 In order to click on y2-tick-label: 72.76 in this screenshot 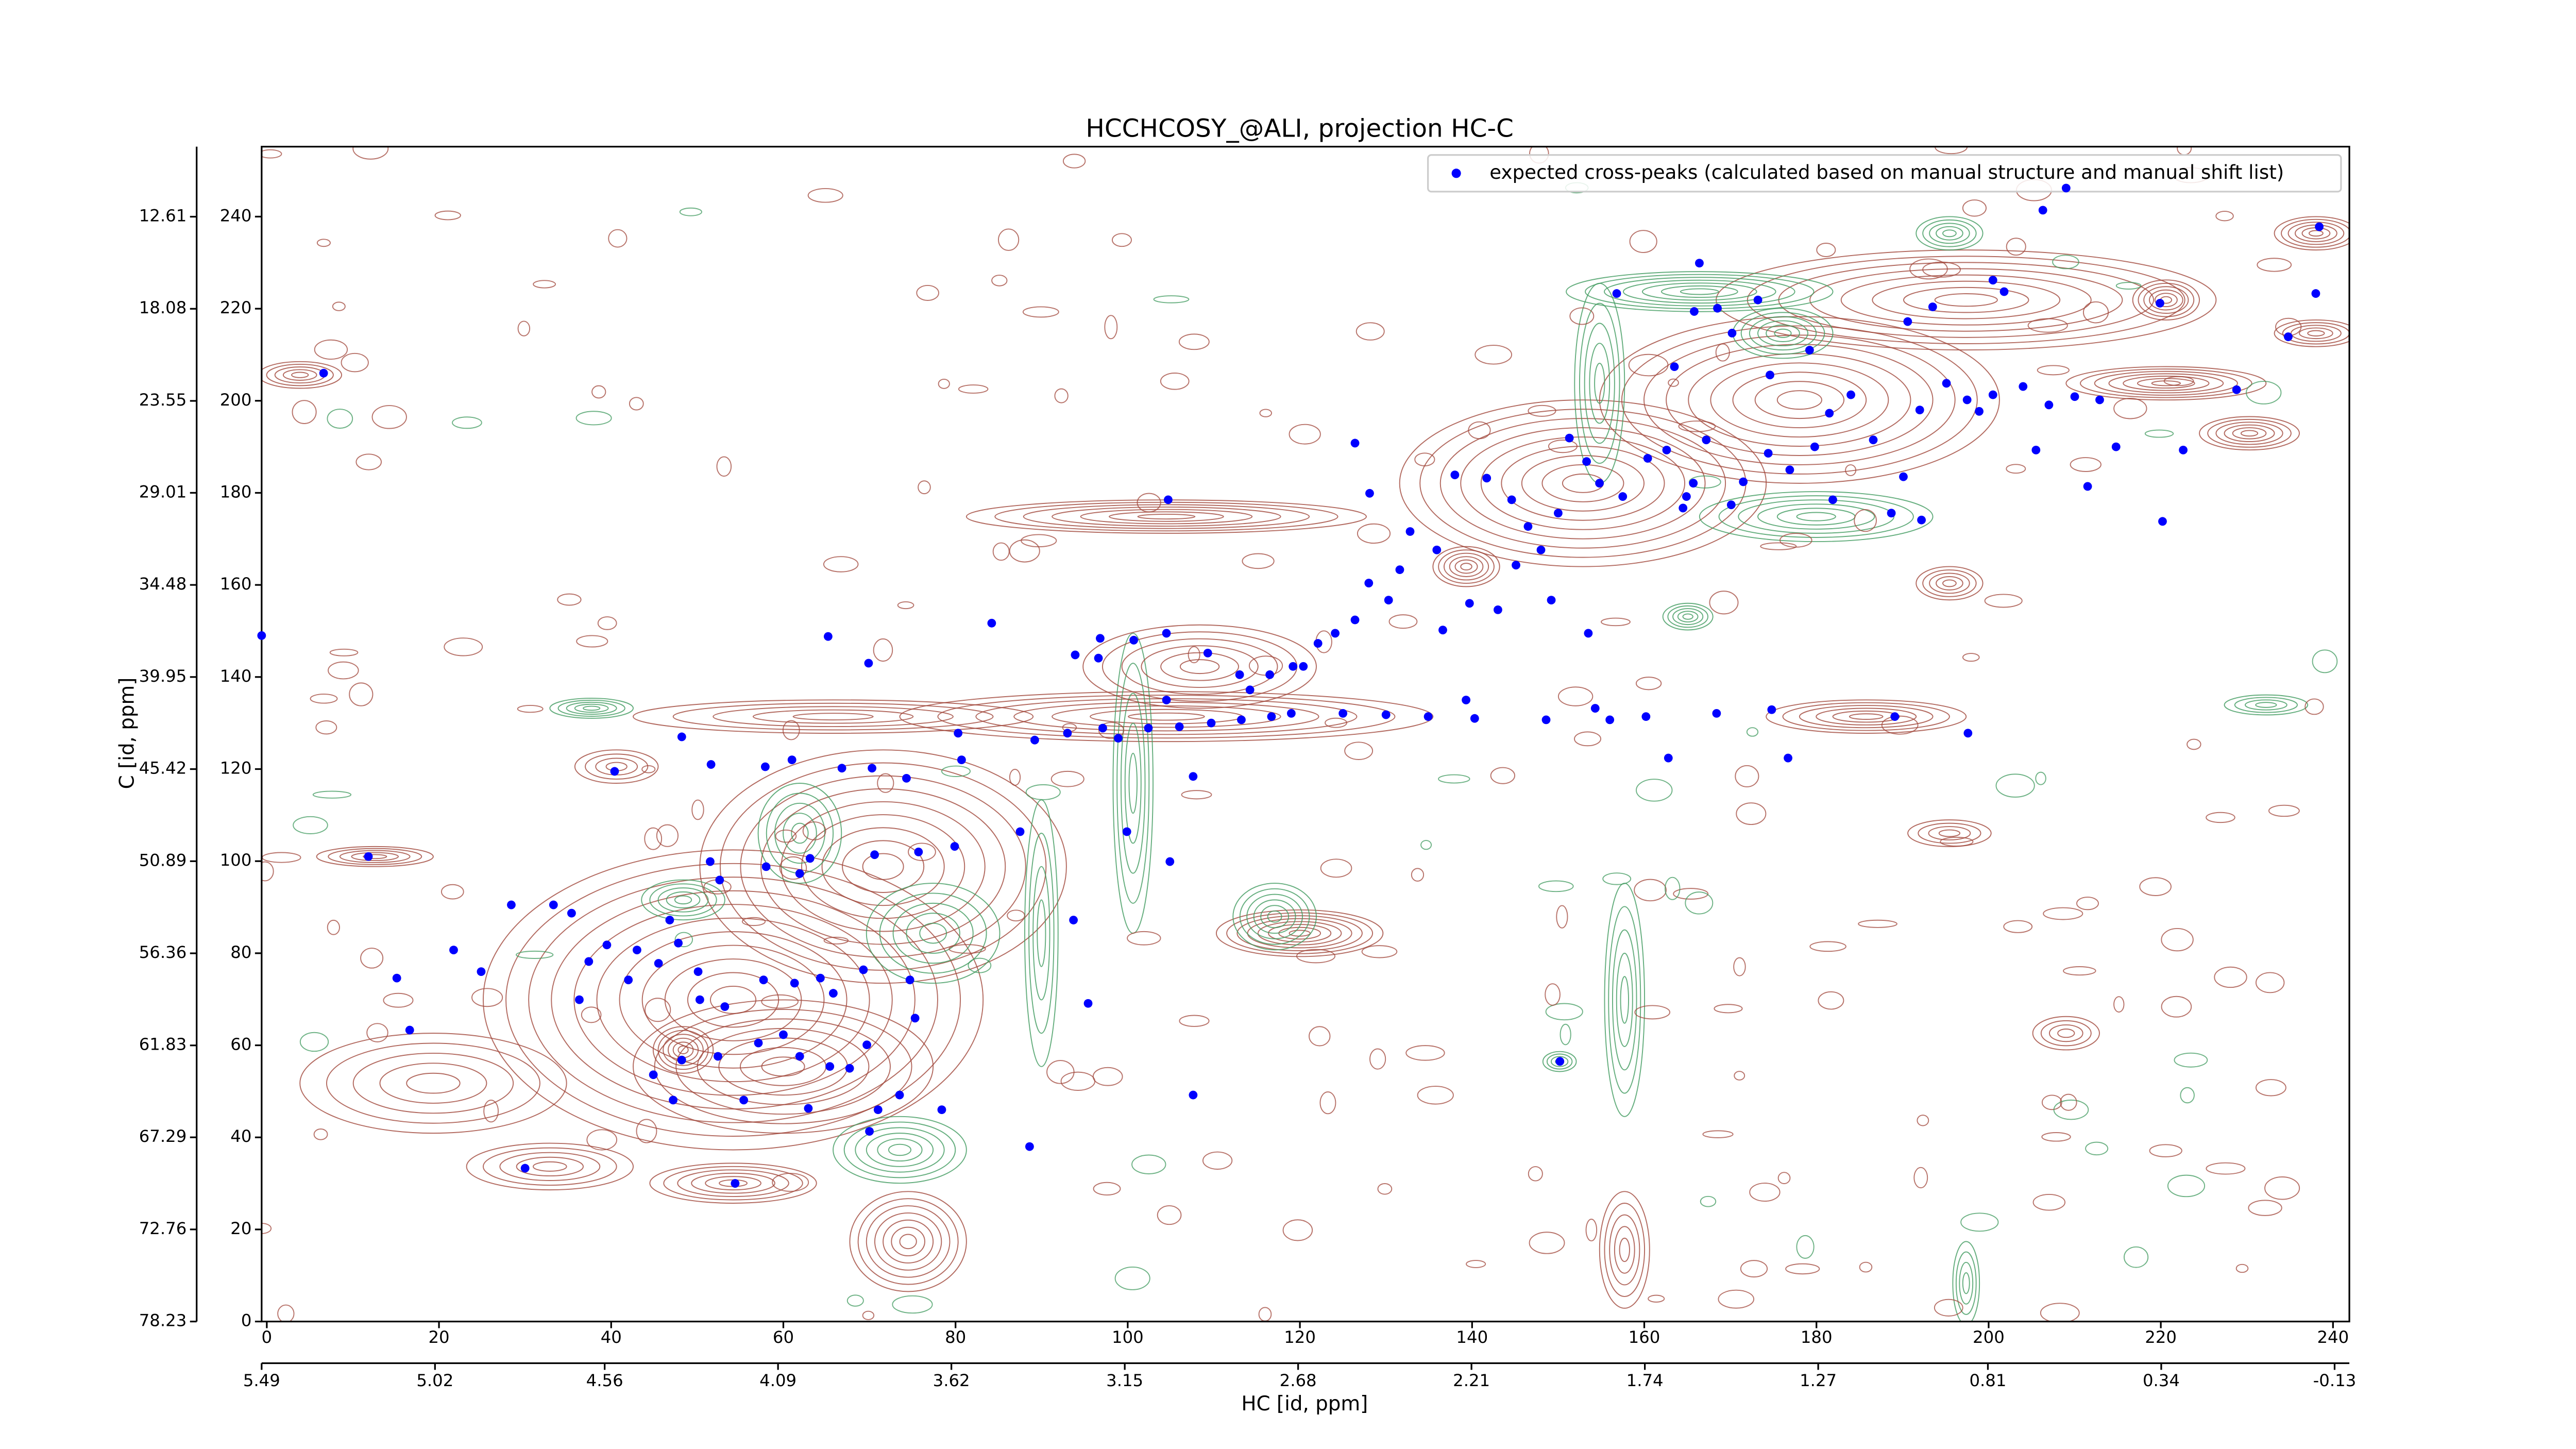, I will do `click(163, 1228)`.